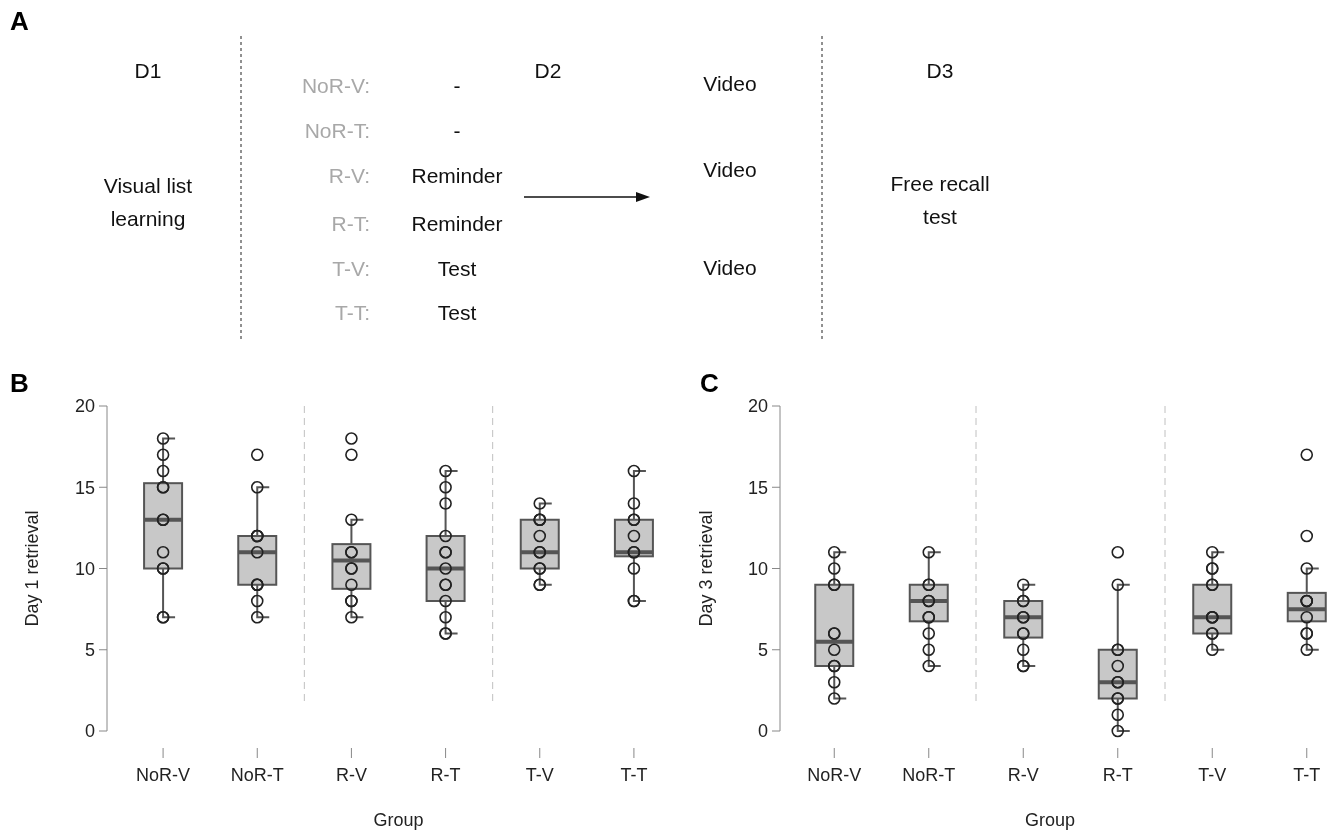 The image size is (1333, 832). What do you see at coordinates (940, 70) in the screenshot?
I see `text: D3` at bounding box center [940, 70].